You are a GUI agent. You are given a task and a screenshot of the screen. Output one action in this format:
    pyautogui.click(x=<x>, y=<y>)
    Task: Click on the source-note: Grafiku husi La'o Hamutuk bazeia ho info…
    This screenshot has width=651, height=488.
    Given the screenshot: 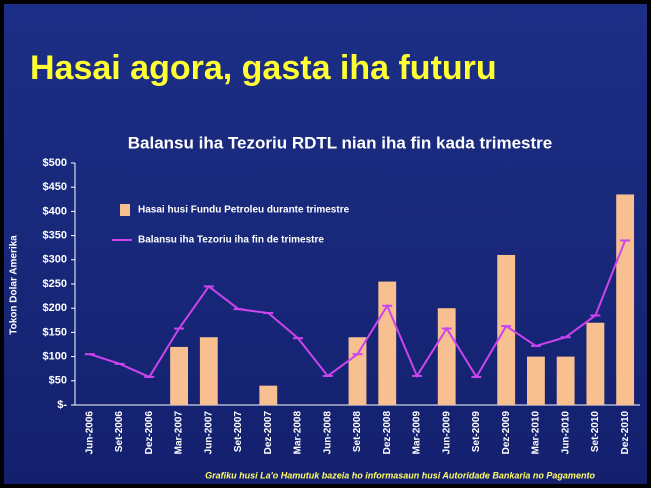 What is the action you would take?
    pyautogui.click(x=400, y=475)
    